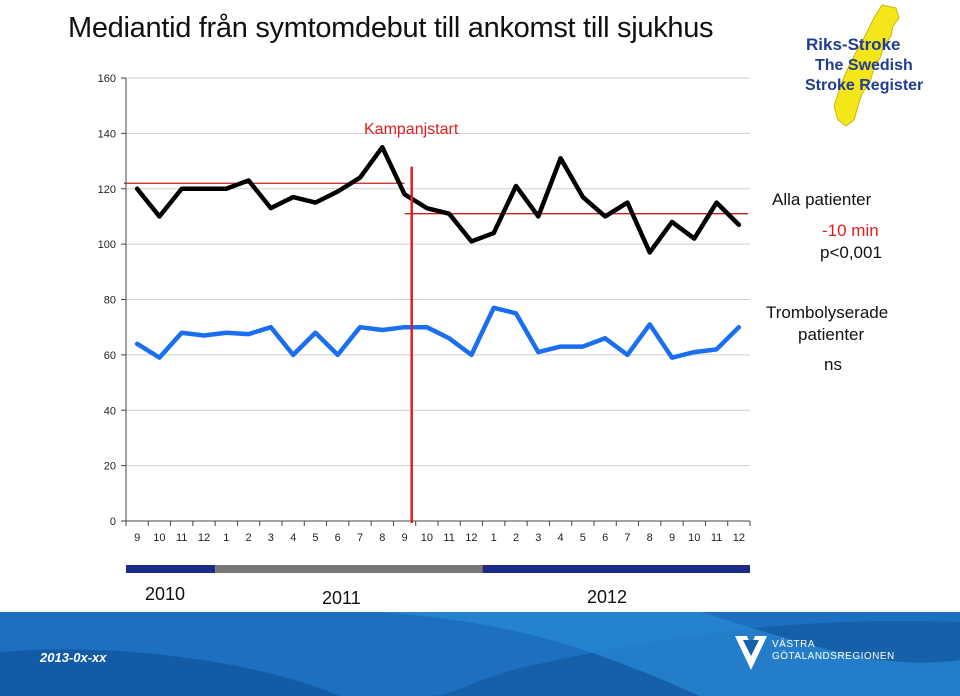 The image size is (960, 696). Describe the element at coordinates (616, 569) in the screenshot. I see `year-band` at that location.